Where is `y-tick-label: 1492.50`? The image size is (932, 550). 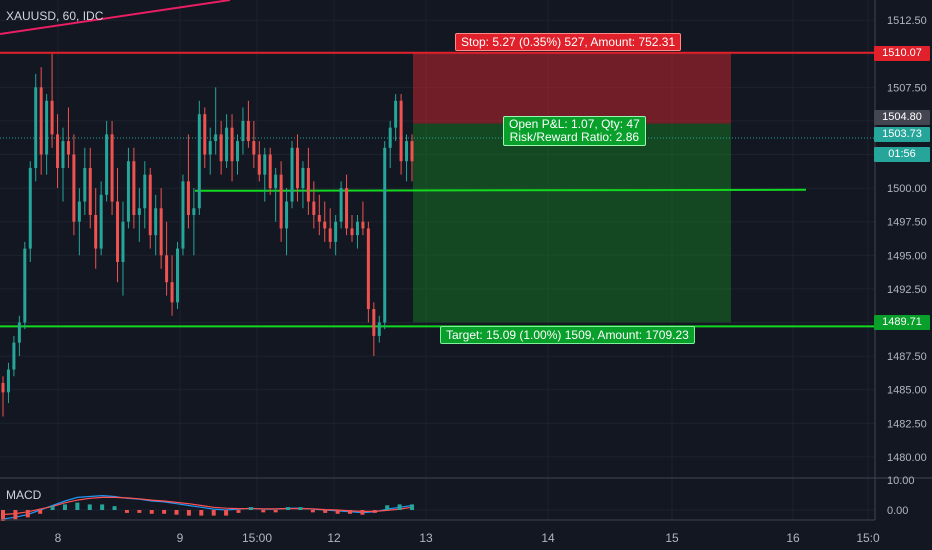 y-tick-label: 1492.50 is located at coordinates (907, 290).